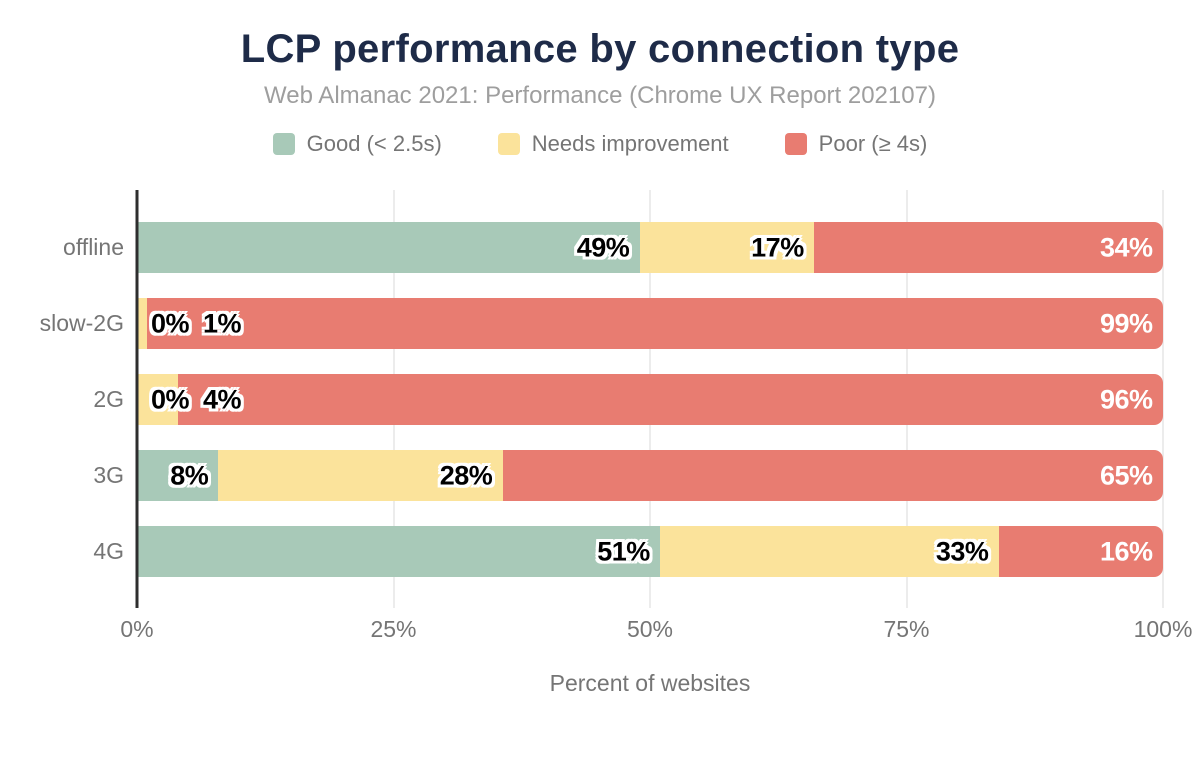  What do you see at coordinates (108, 399) in the screenshot?
I see `y-category-label: 2G` at bounding box center [108, 399].